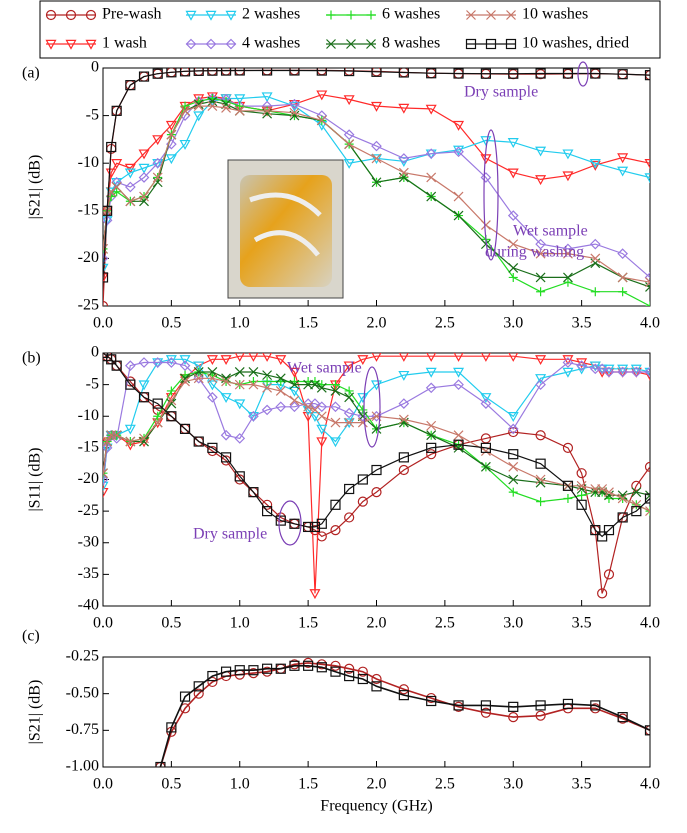 The image size is (687, 833). What do you see at coordinates (240, 784) in the screenshot?
I see `x-tick-label: 1.0` at bounding box center [240, 784].